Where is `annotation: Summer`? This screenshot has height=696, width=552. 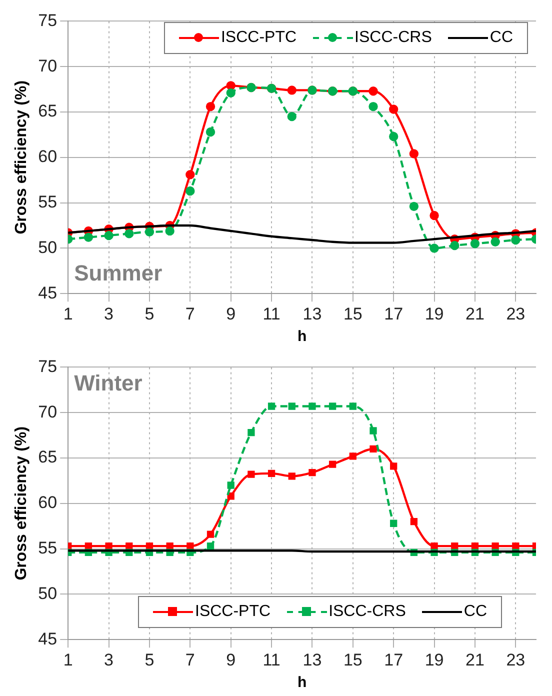
annotation: Summer is located at coordinates (118, 273).